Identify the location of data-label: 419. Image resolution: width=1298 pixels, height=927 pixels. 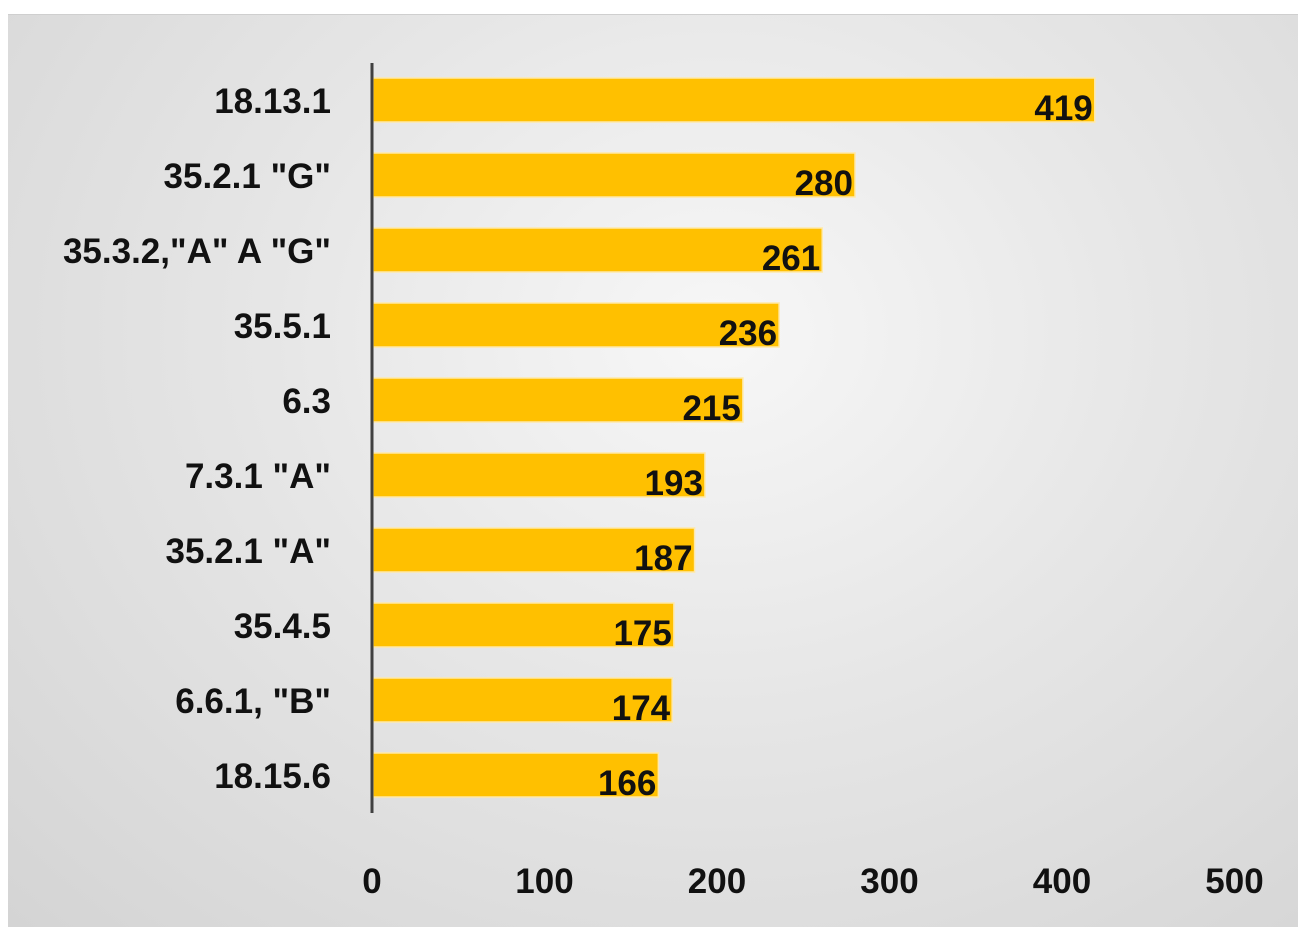
(1063, 108).